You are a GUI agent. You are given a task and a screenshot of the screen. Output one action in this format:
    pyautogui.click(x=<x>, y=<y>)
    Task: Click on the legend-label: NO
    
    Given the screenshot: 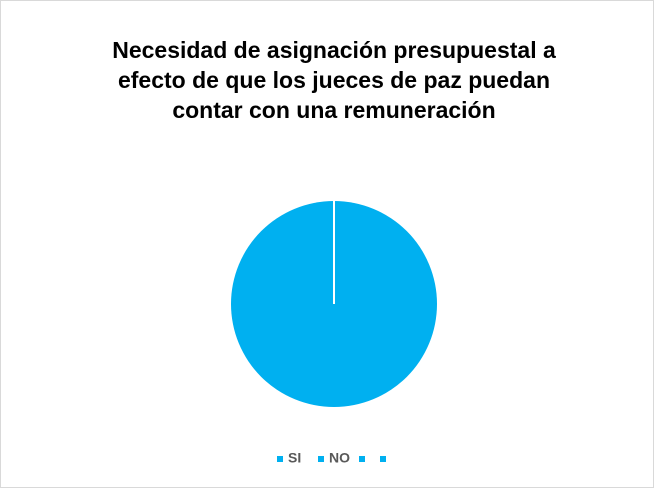 What is the action you would take?
    pyautogui.click(x=339, y=458)
    